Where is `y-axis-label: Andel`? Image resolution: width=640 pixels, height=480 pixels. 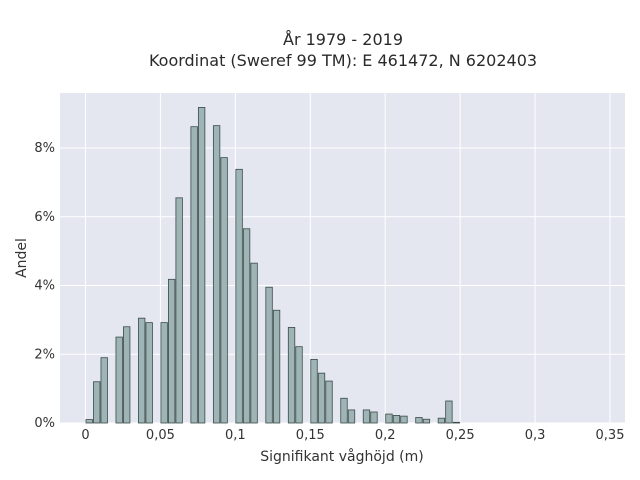
y-axis-label: Andel is located at coordinates (22, 258).